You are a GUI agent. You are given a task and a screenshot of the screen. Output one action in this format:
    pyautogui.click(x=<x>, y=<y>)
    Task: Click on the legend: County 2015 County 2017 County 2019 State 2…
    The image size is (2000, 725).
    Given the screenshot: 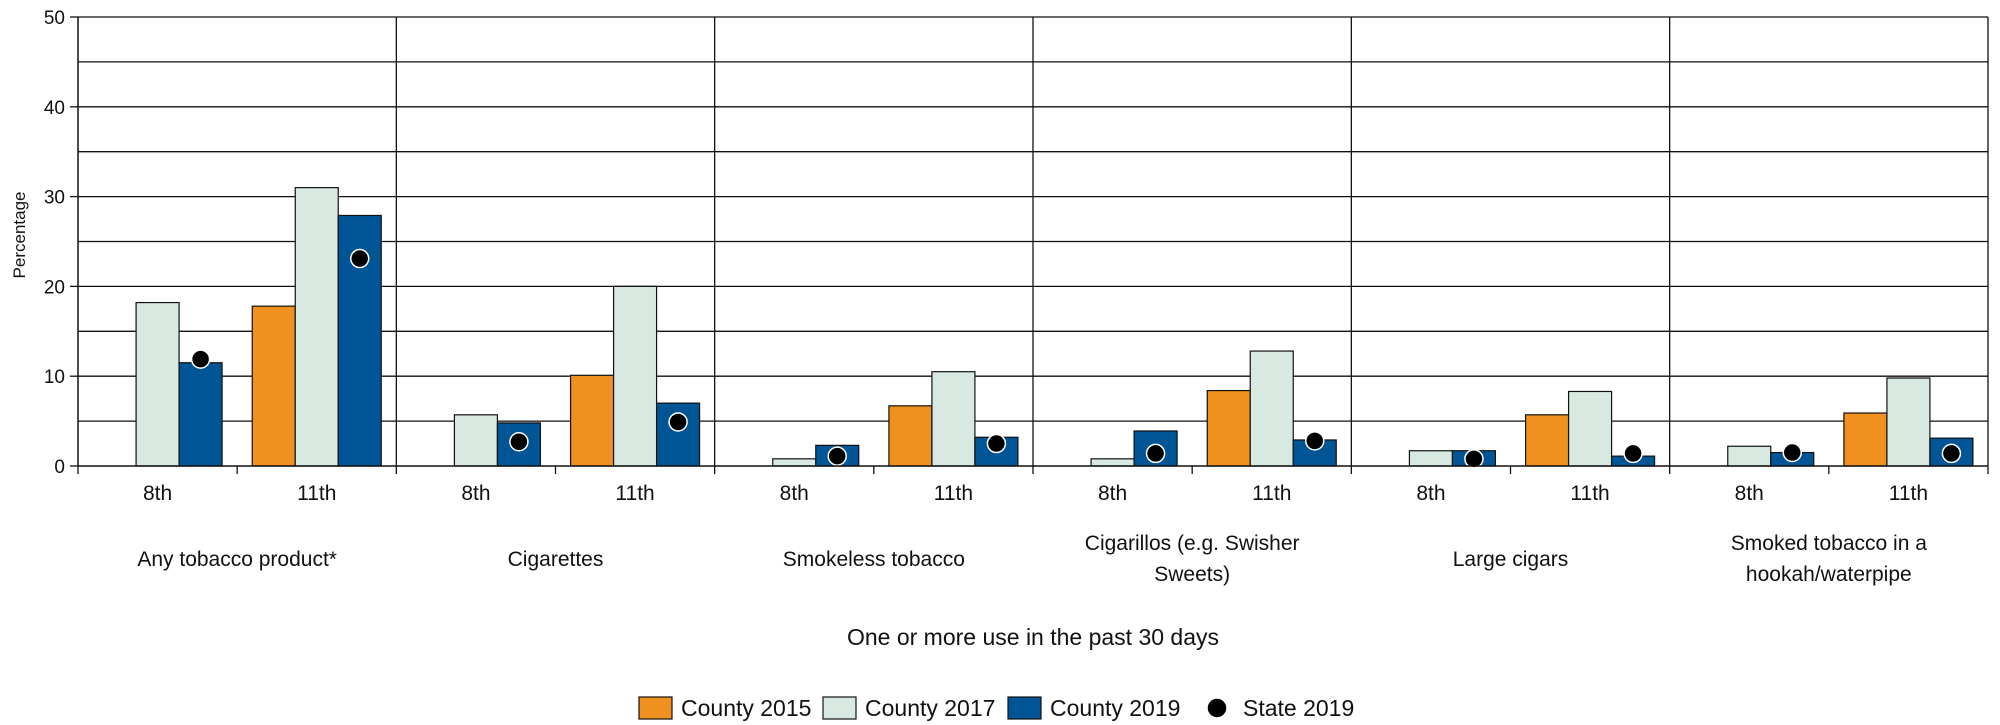 What is the action you would take?
    pyautogui.click(x=996, y=708)
    